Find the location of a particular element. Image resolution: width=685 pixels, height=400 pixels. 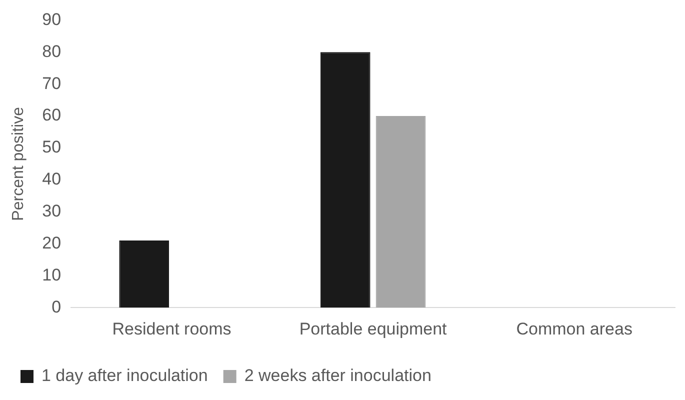

y-tick-label: 90 is located at coordinates (52, 19).